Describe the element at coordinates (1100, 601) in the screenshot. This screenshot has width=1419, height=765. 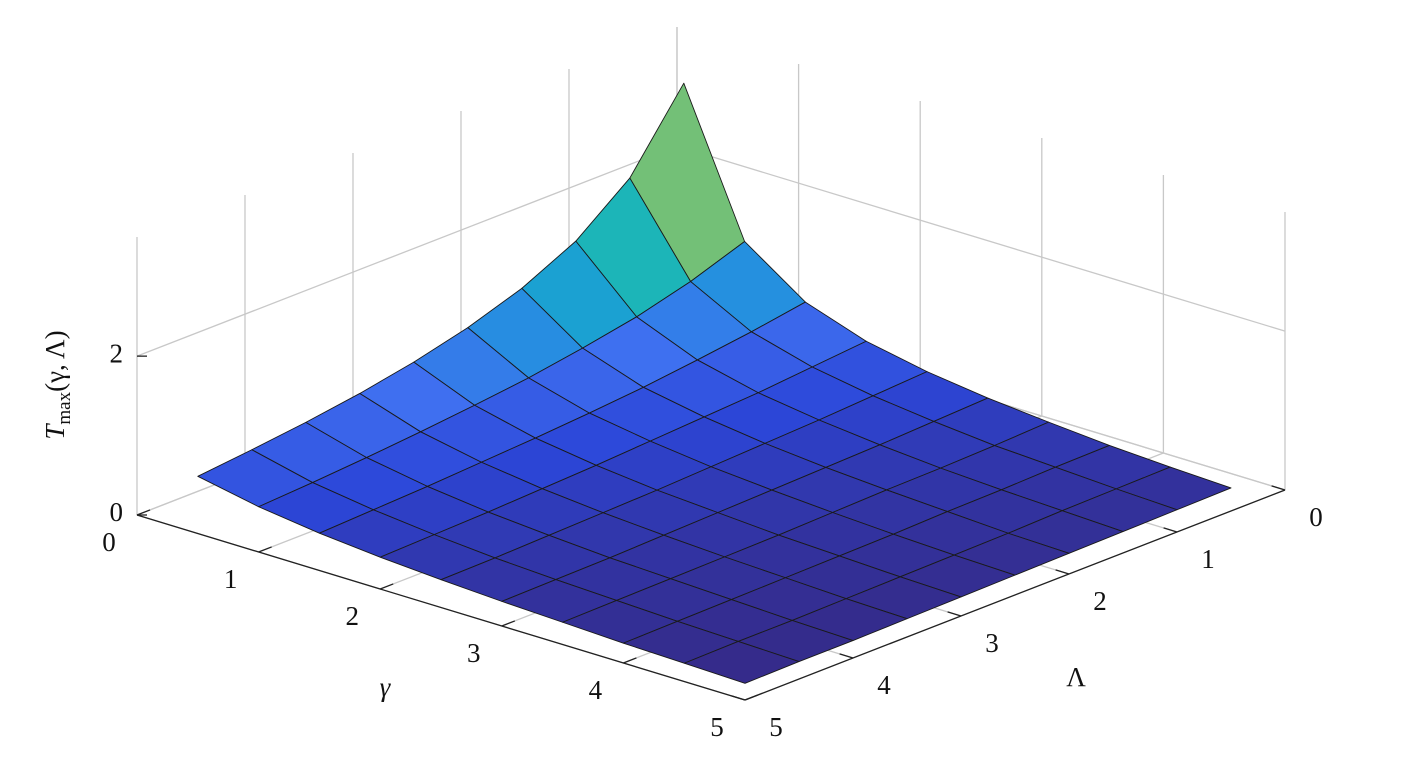
I see `y-tick-label: 2` at that location.